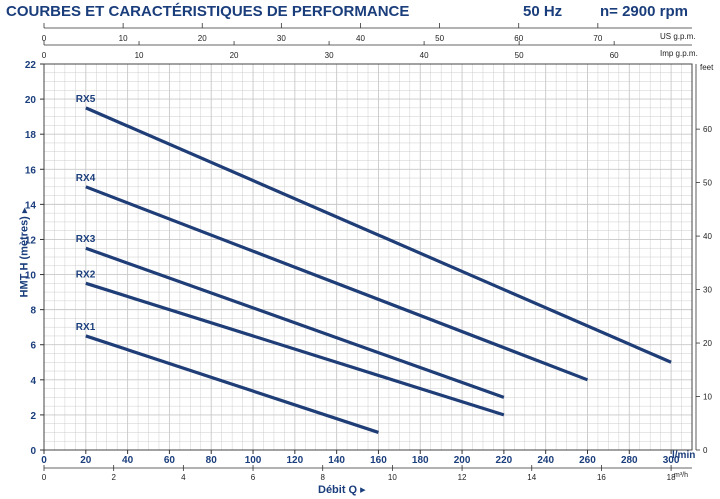 The width and height of the screenshot is (720, 499). What do you see at coordinates (31, 240) in the screenshot?
I see `y-tick-label: 12` at bounding box center [31, 240].